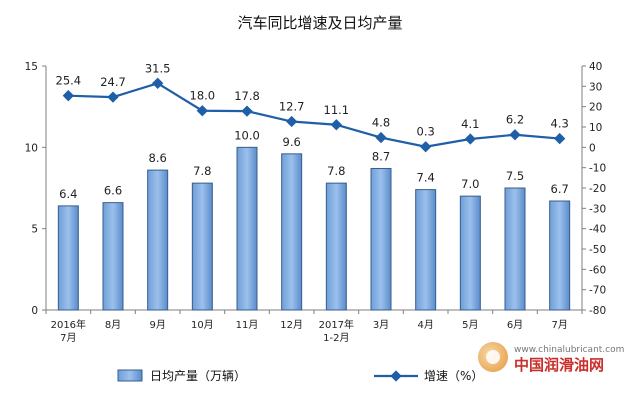  What do you see at coordinates (597, 209) in the screenshot?
I see `y-right-tick-label: -30` at bounding box center [597, 209].